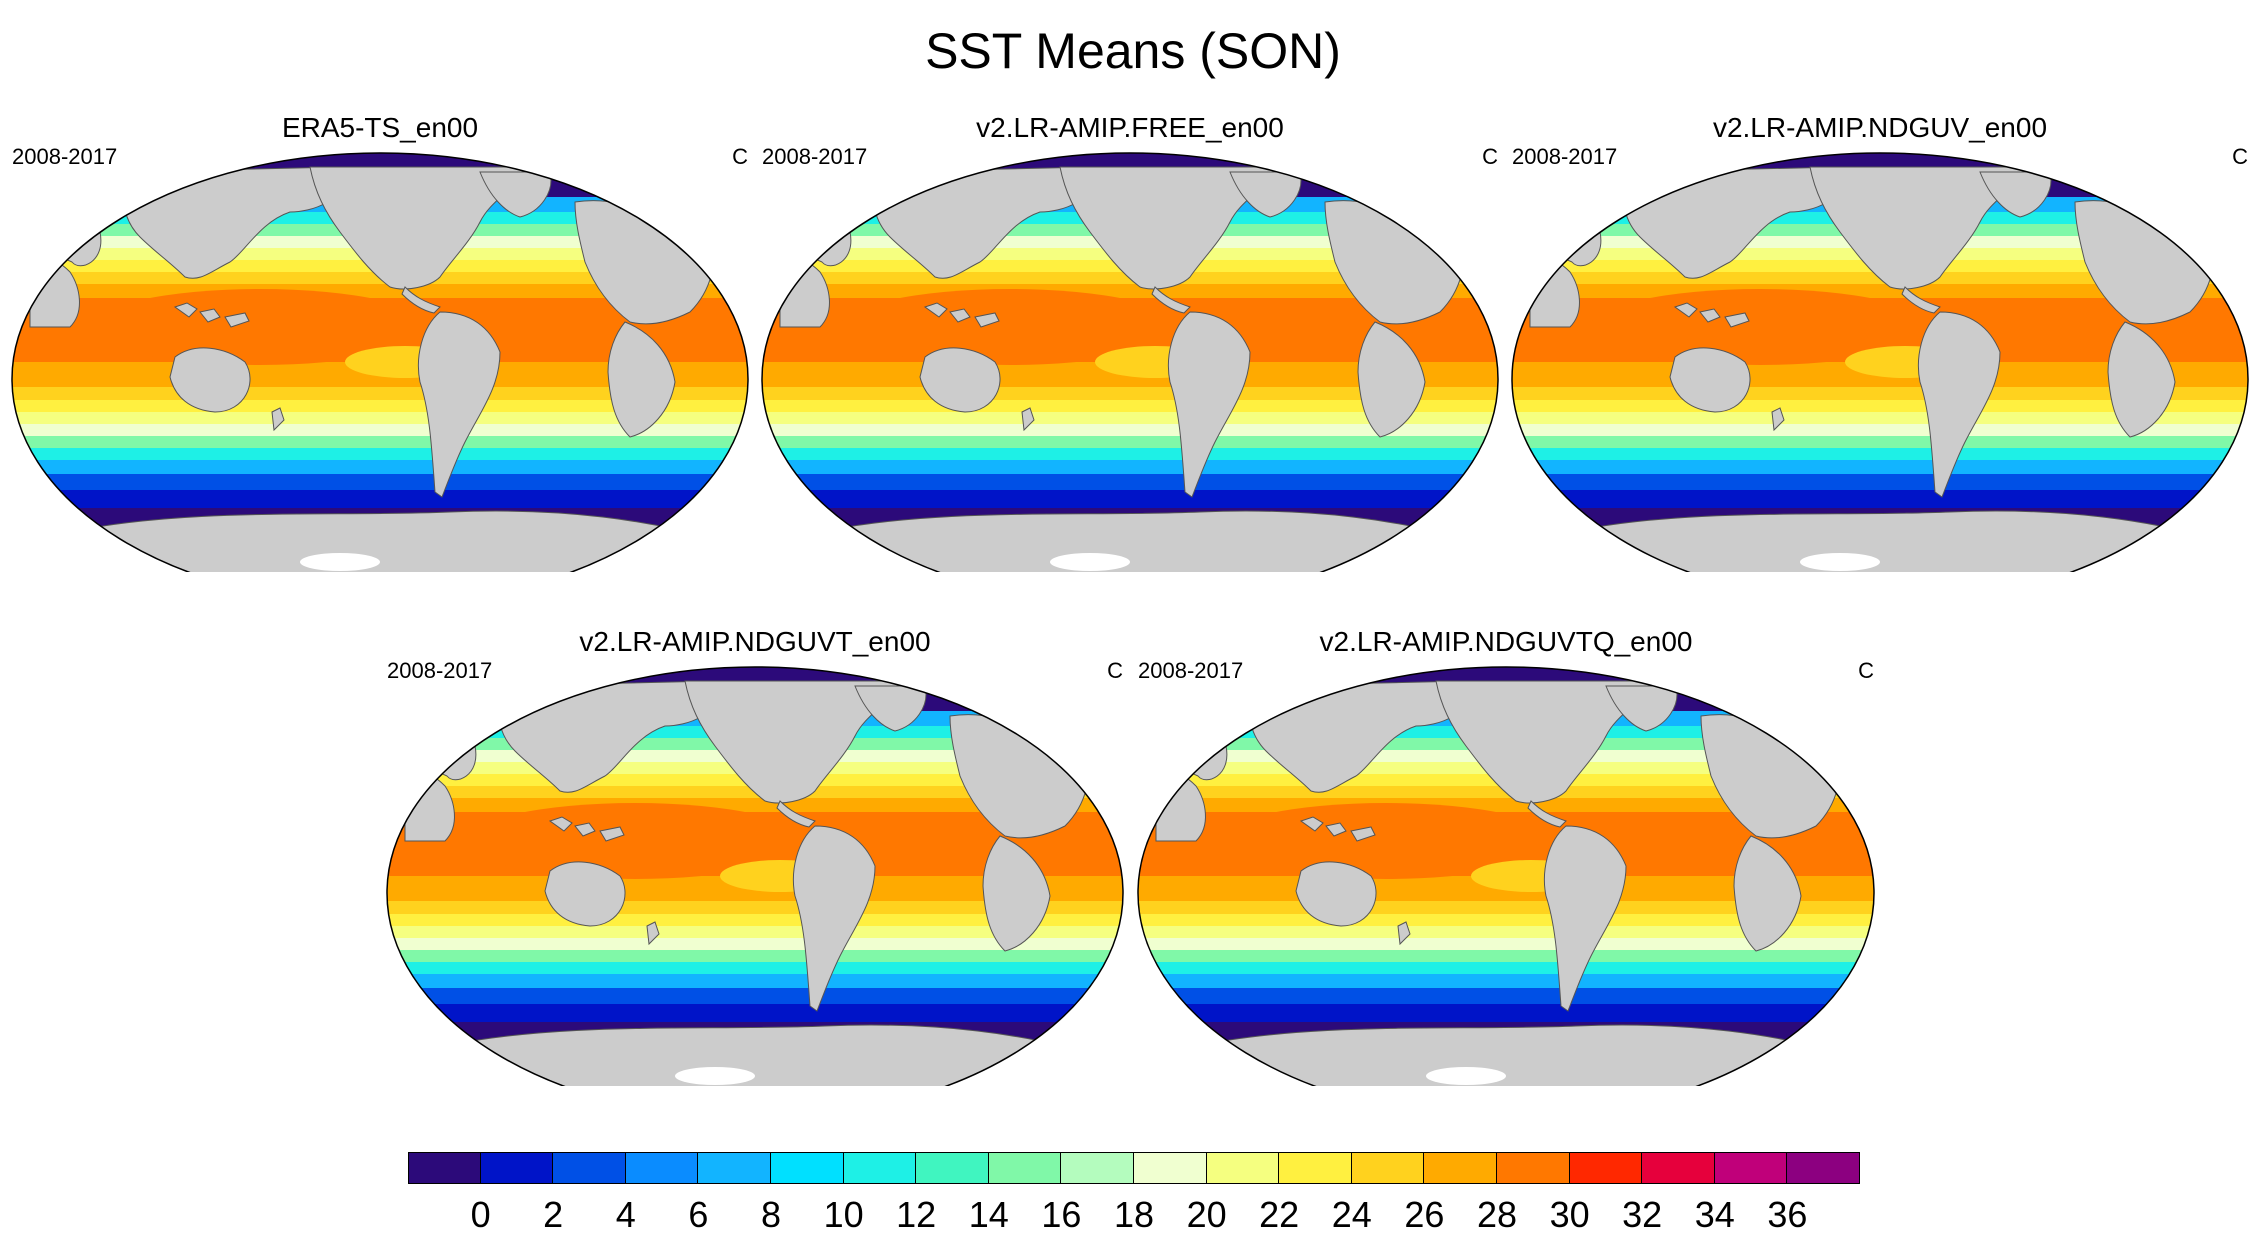 The height and width of the screenshot is (1256, 2266). Describe the element at coordinates (1424, 1214) in the screenshot. I see `colorbar-tick-label: 26` at that location.